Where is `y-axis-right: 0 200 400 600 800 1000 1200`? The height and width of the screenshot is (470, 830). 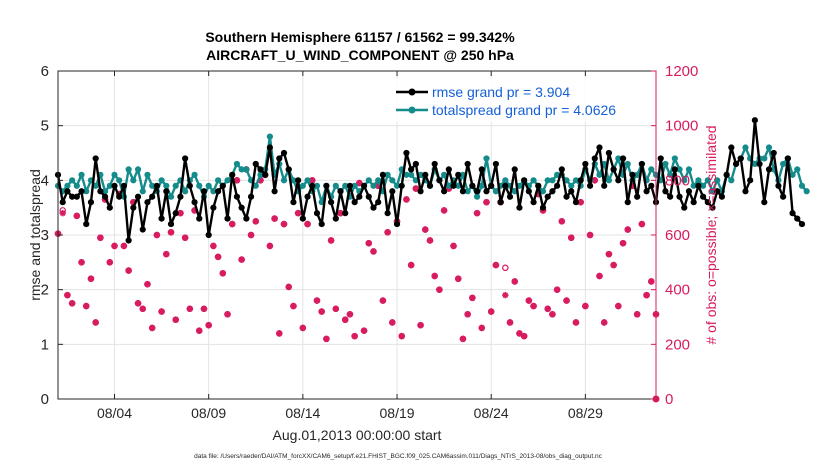 y-axis-right: 0 200 400 600 800 1000 1200 is located at coordinates (674, 235).